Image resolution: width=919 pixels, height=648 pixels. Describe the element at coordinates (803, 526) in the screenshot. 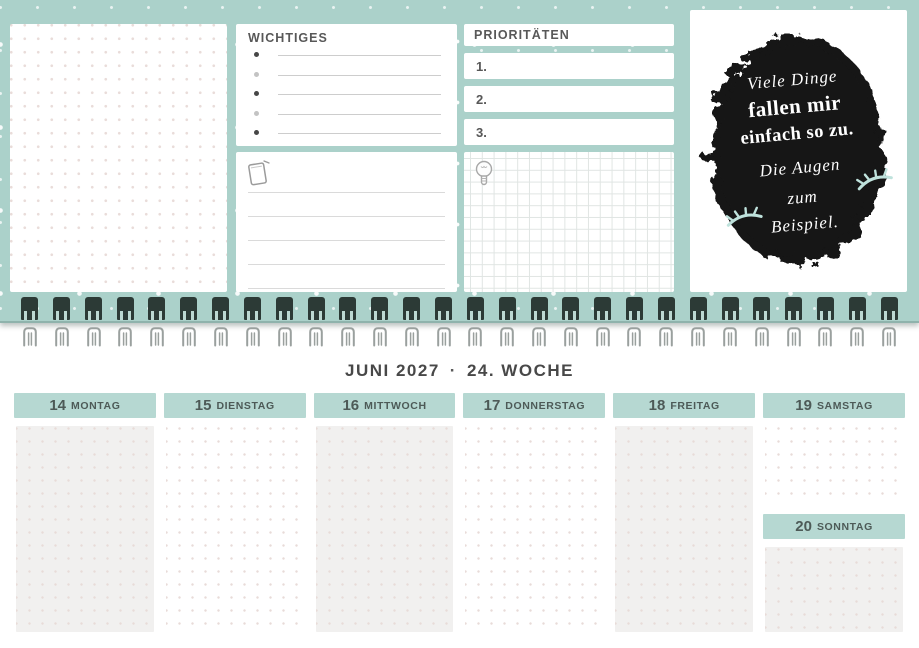

I see `day-number: 20` at that location.